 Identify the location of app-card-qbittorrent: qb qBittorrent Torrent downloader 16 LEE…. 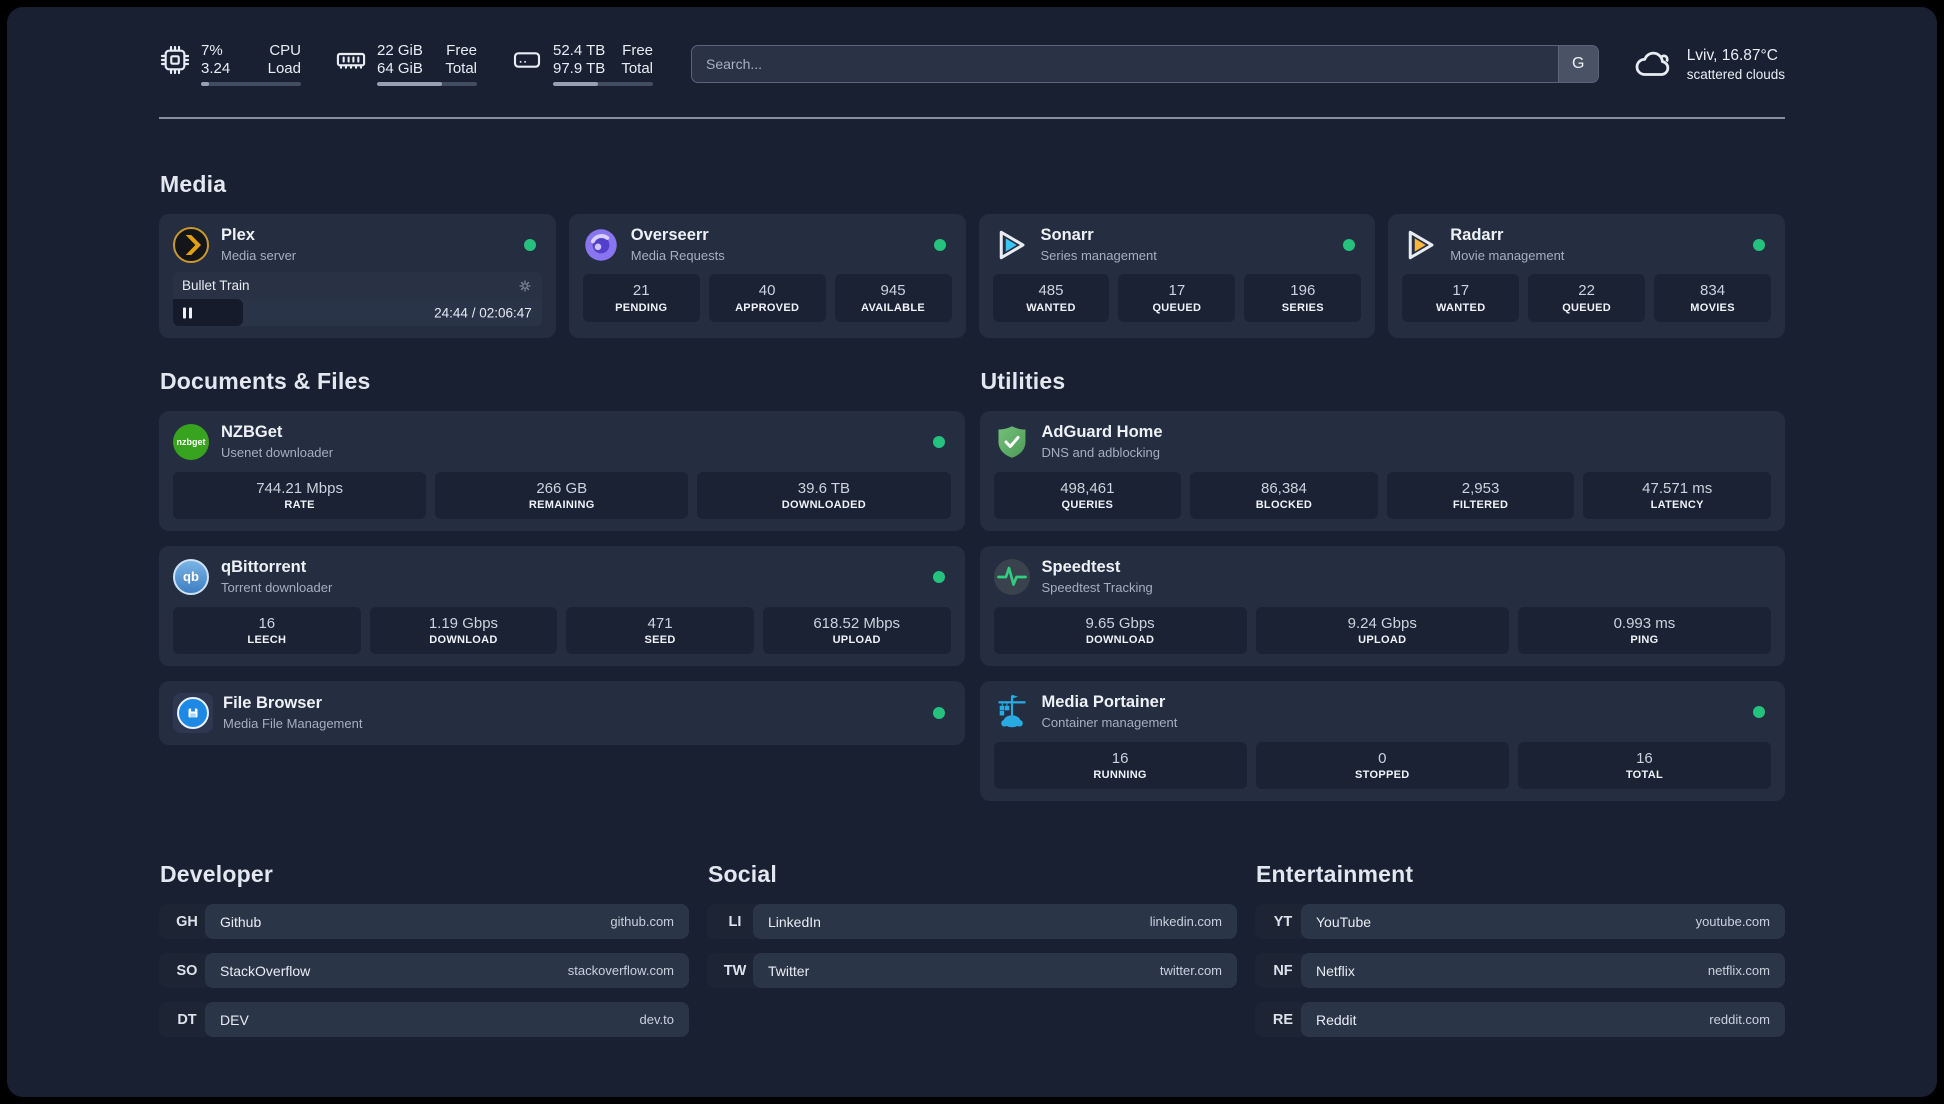
(562, 606).